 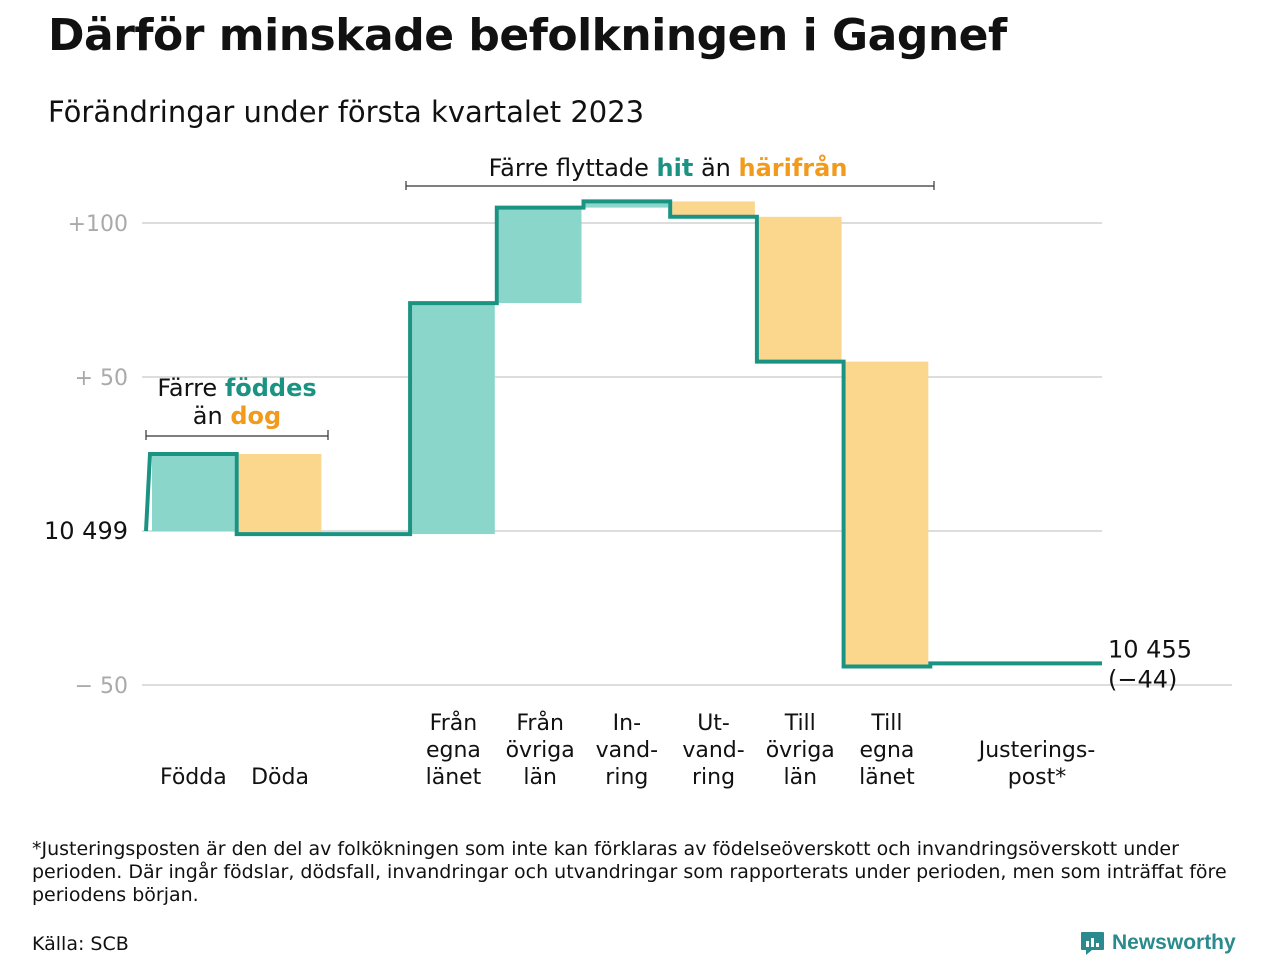 I want to click on x-category-label: Födda, so click(x=193, y=777).